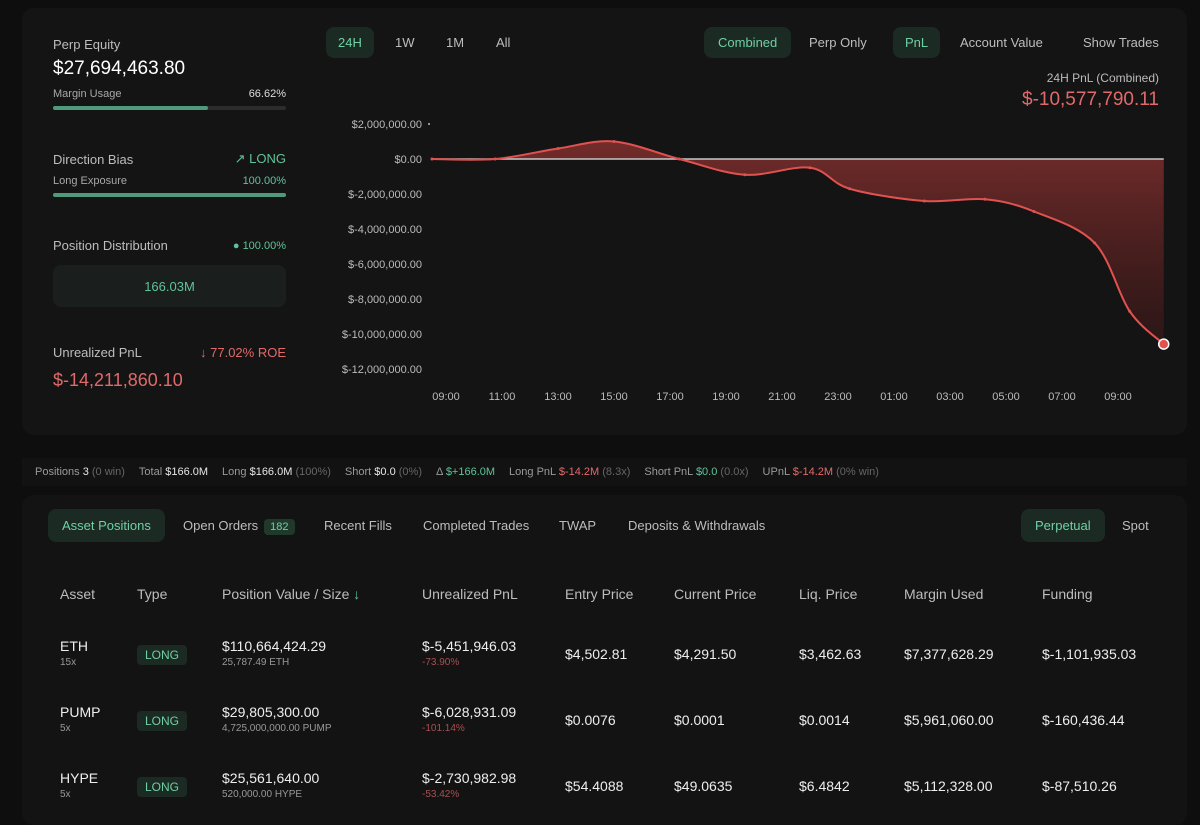 The height and width of the screenshot is (825, 1200). Describe the element at coordinates (385, 195) in the screenshot. I see `y-tick-label: $-2,000,000.00` at that location.